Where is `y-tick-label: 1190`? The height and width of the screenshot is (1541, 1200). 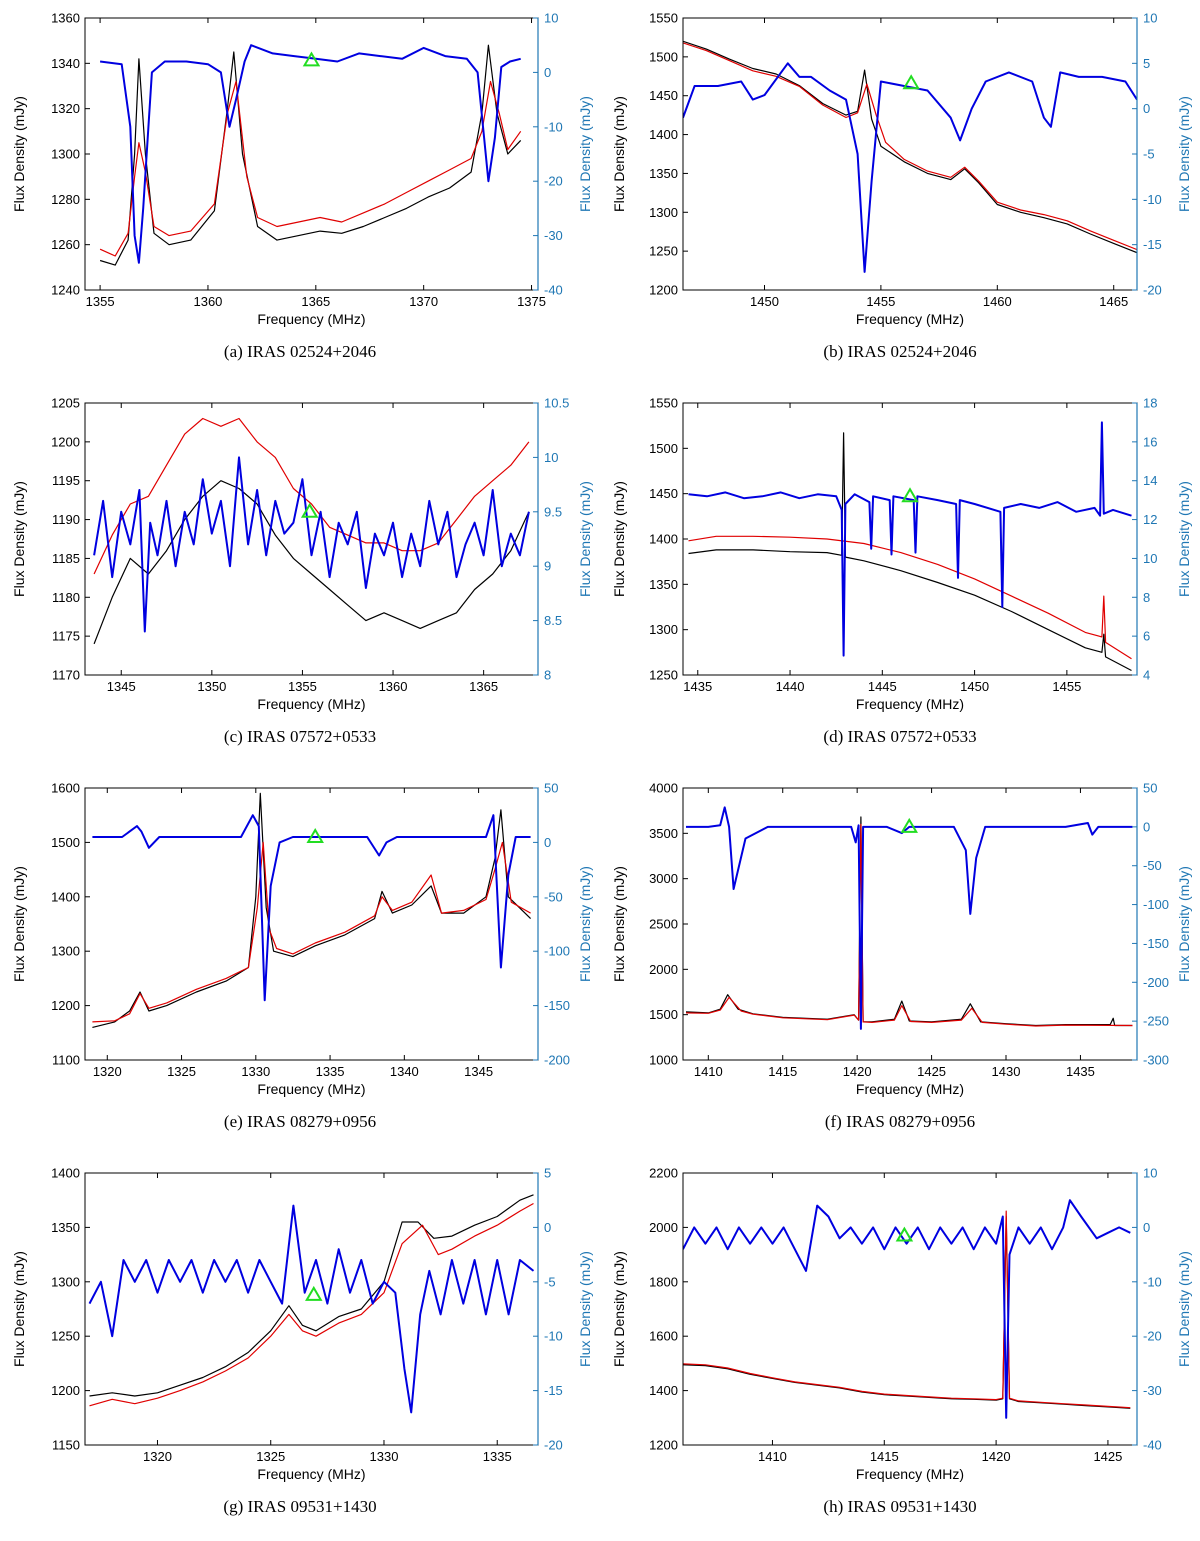
y-tick-label: 1190 is located at coordinates (66, 519).